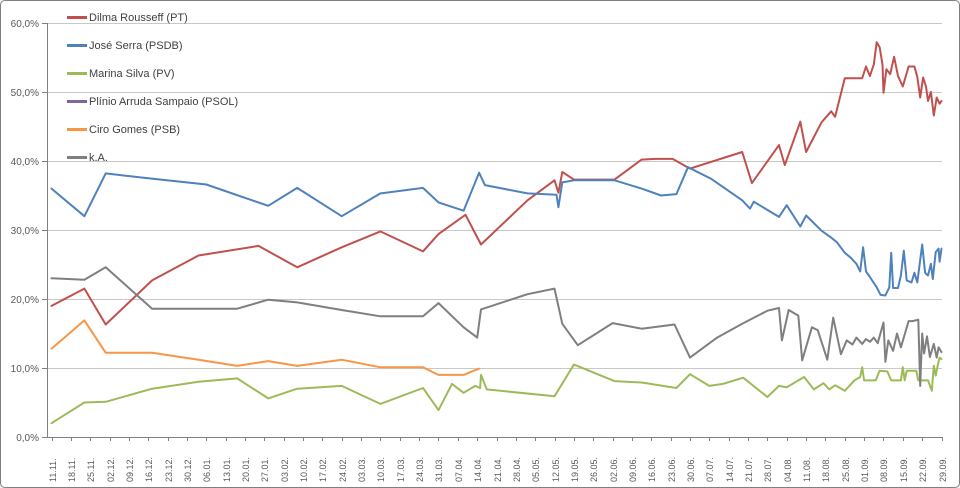  What do you see at coordinates (227, 469) in the screenshot?
I see `x-axis-label: 13.01.` at bounding box center [227, 469].